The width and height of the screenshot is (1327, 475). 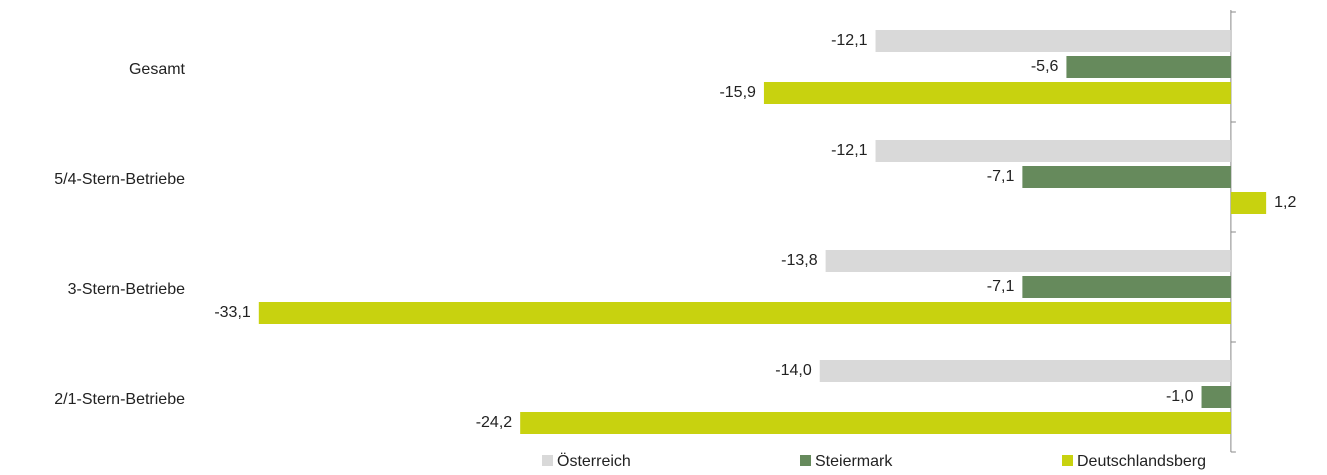 What do you see at coordinates (1141, 461) in the screenshot?
I see `legend-label: Deutschlandsberg` at bounding box center [1141, 461].